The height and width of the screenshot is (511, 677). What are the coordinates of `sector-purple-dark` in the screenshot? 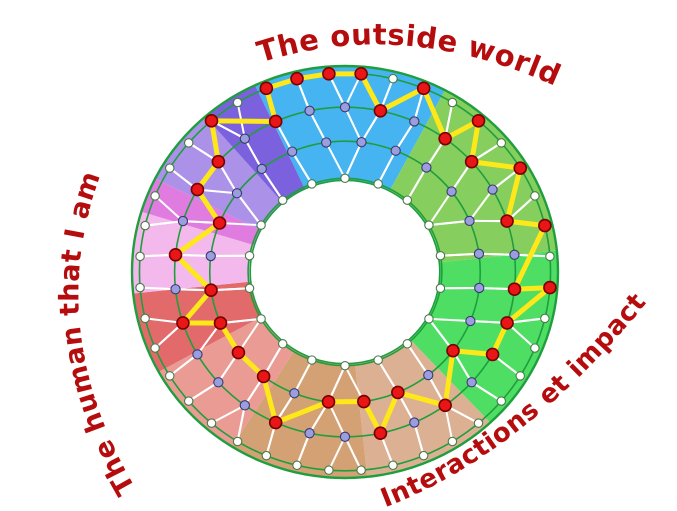 It's located at (255, 144).